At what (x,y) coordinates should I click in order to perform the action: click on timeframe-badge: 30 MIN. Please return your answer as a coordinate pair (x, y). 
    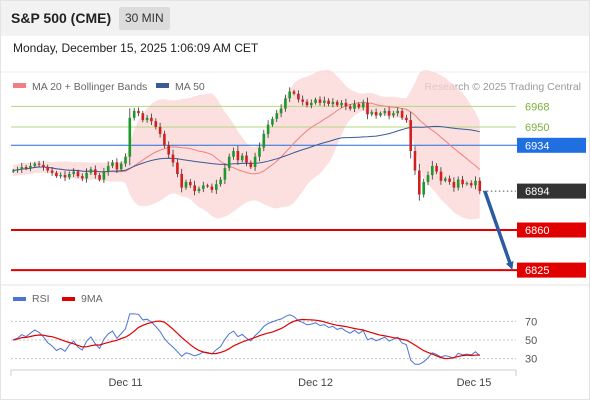
    Looking at the image, I should click on (144, 18).